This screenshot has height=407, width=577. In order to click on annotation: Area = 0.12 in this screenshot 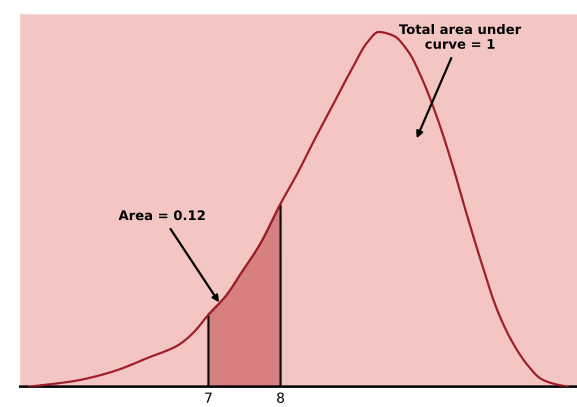, I will do `click(161, 215)`.